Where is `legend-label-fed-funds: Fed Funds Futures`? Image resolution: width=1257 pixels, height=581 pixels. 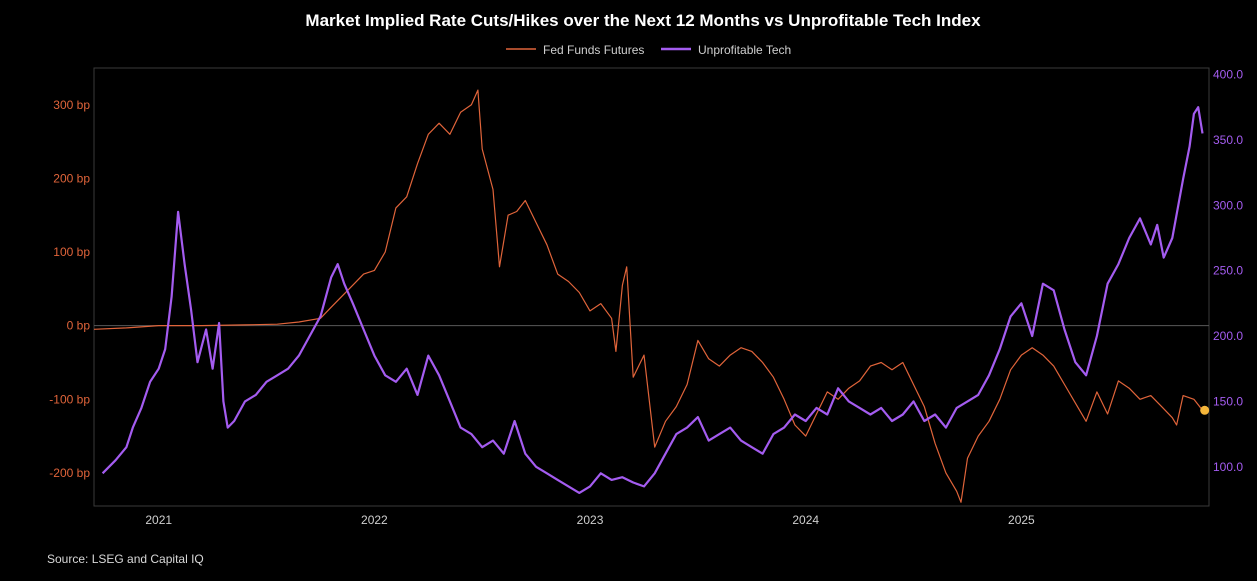
legend-label-fed-funds: Fed Funds Futures is located at coordinates (593, 50).